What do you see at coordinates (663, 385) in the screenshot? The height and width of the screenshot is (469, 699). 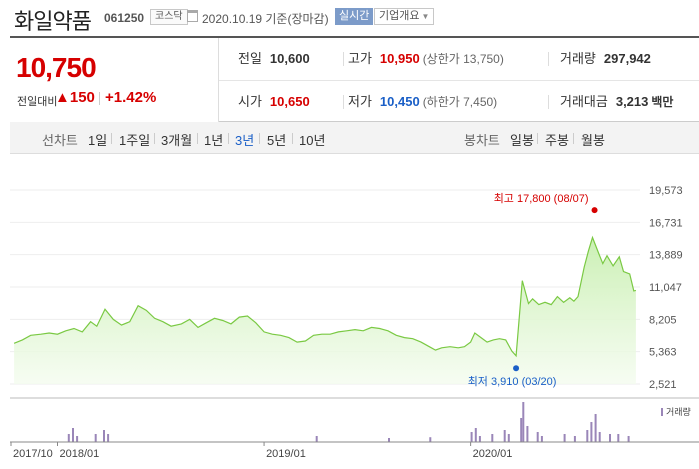 I see `price-tick-label: 2,521` at bounding box center [663, 385].